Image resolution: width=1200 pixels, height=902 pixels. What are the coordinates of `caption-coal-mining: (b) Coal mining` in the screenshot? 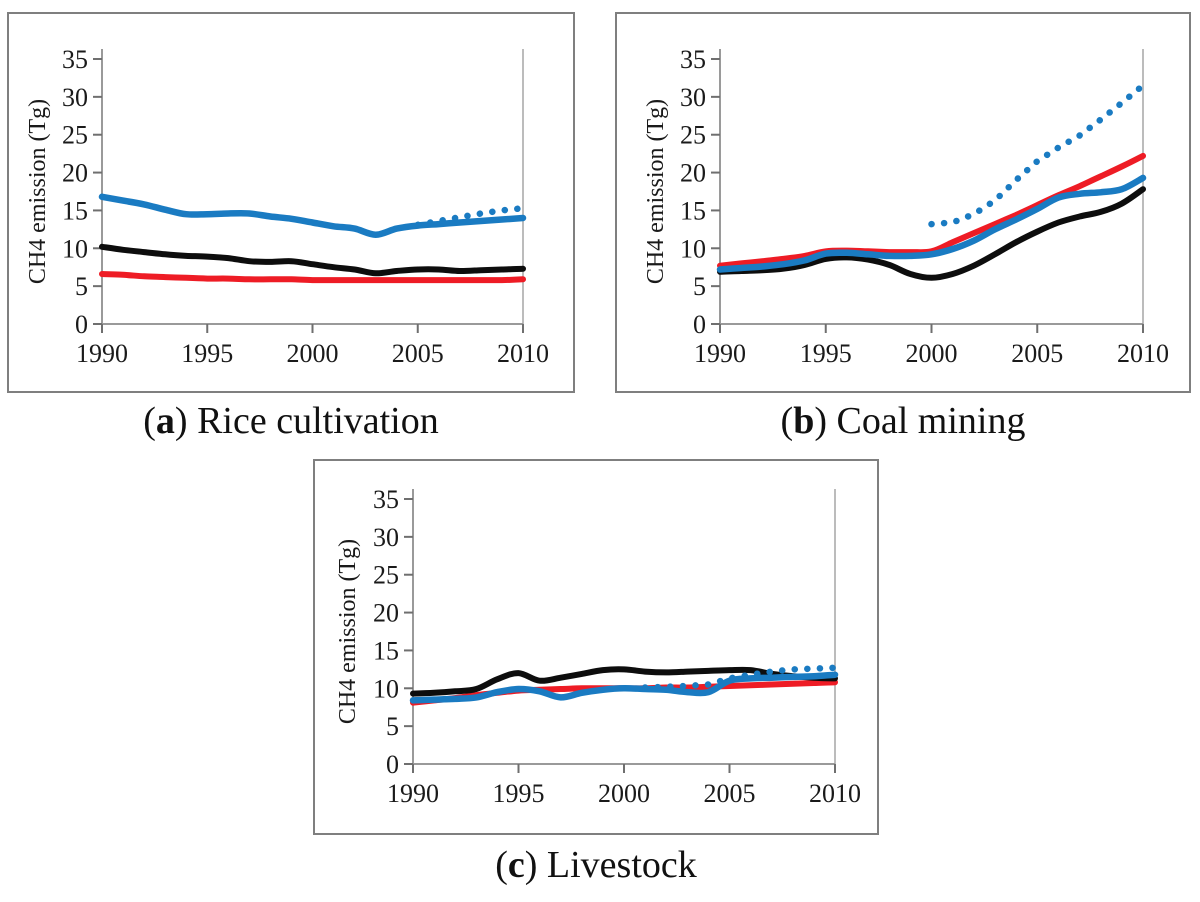 It's located at (903, 421).